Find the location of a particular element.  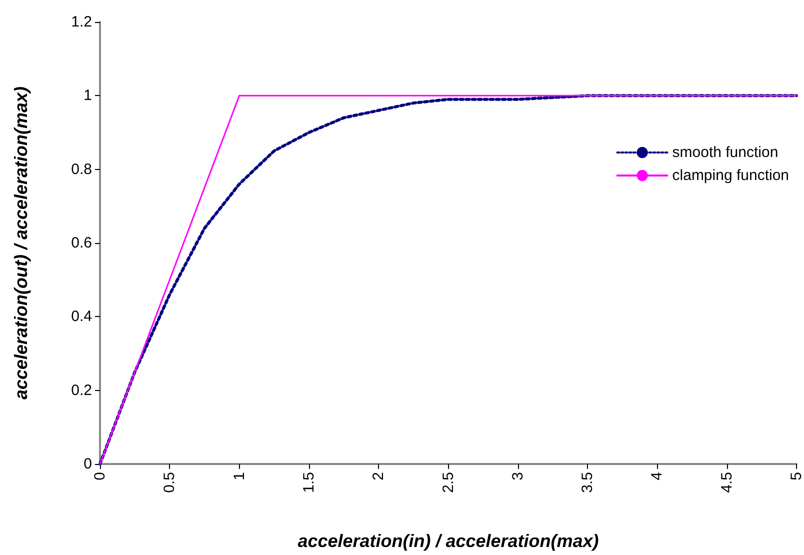

legend-label: smooth function is located at coordinates (725, 152).